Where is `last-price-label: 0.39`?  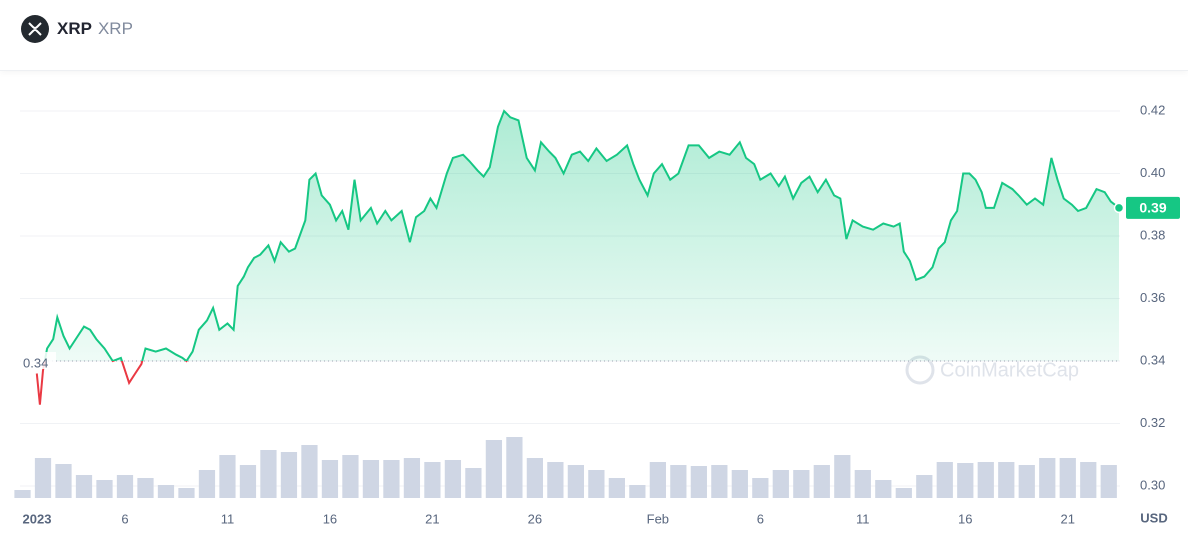 last-price-label: 0.39 is located at coordinates (1152, 208).